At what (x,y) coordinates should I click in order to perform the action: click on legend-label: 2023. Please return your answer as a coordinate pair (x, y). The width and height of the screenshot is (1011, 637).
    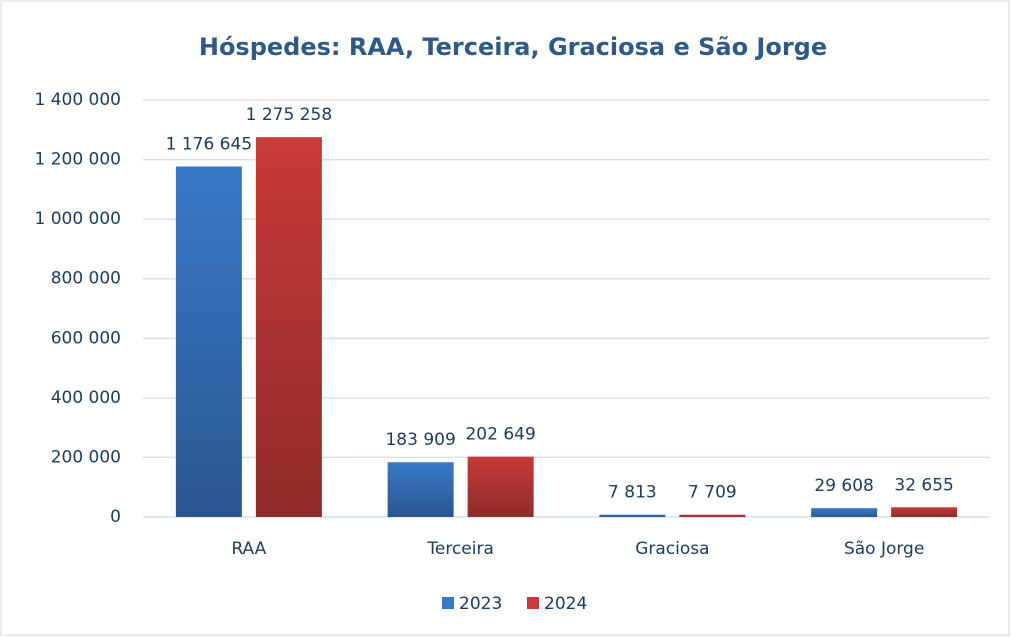
    Looking at the image, I should click on (480, 604).